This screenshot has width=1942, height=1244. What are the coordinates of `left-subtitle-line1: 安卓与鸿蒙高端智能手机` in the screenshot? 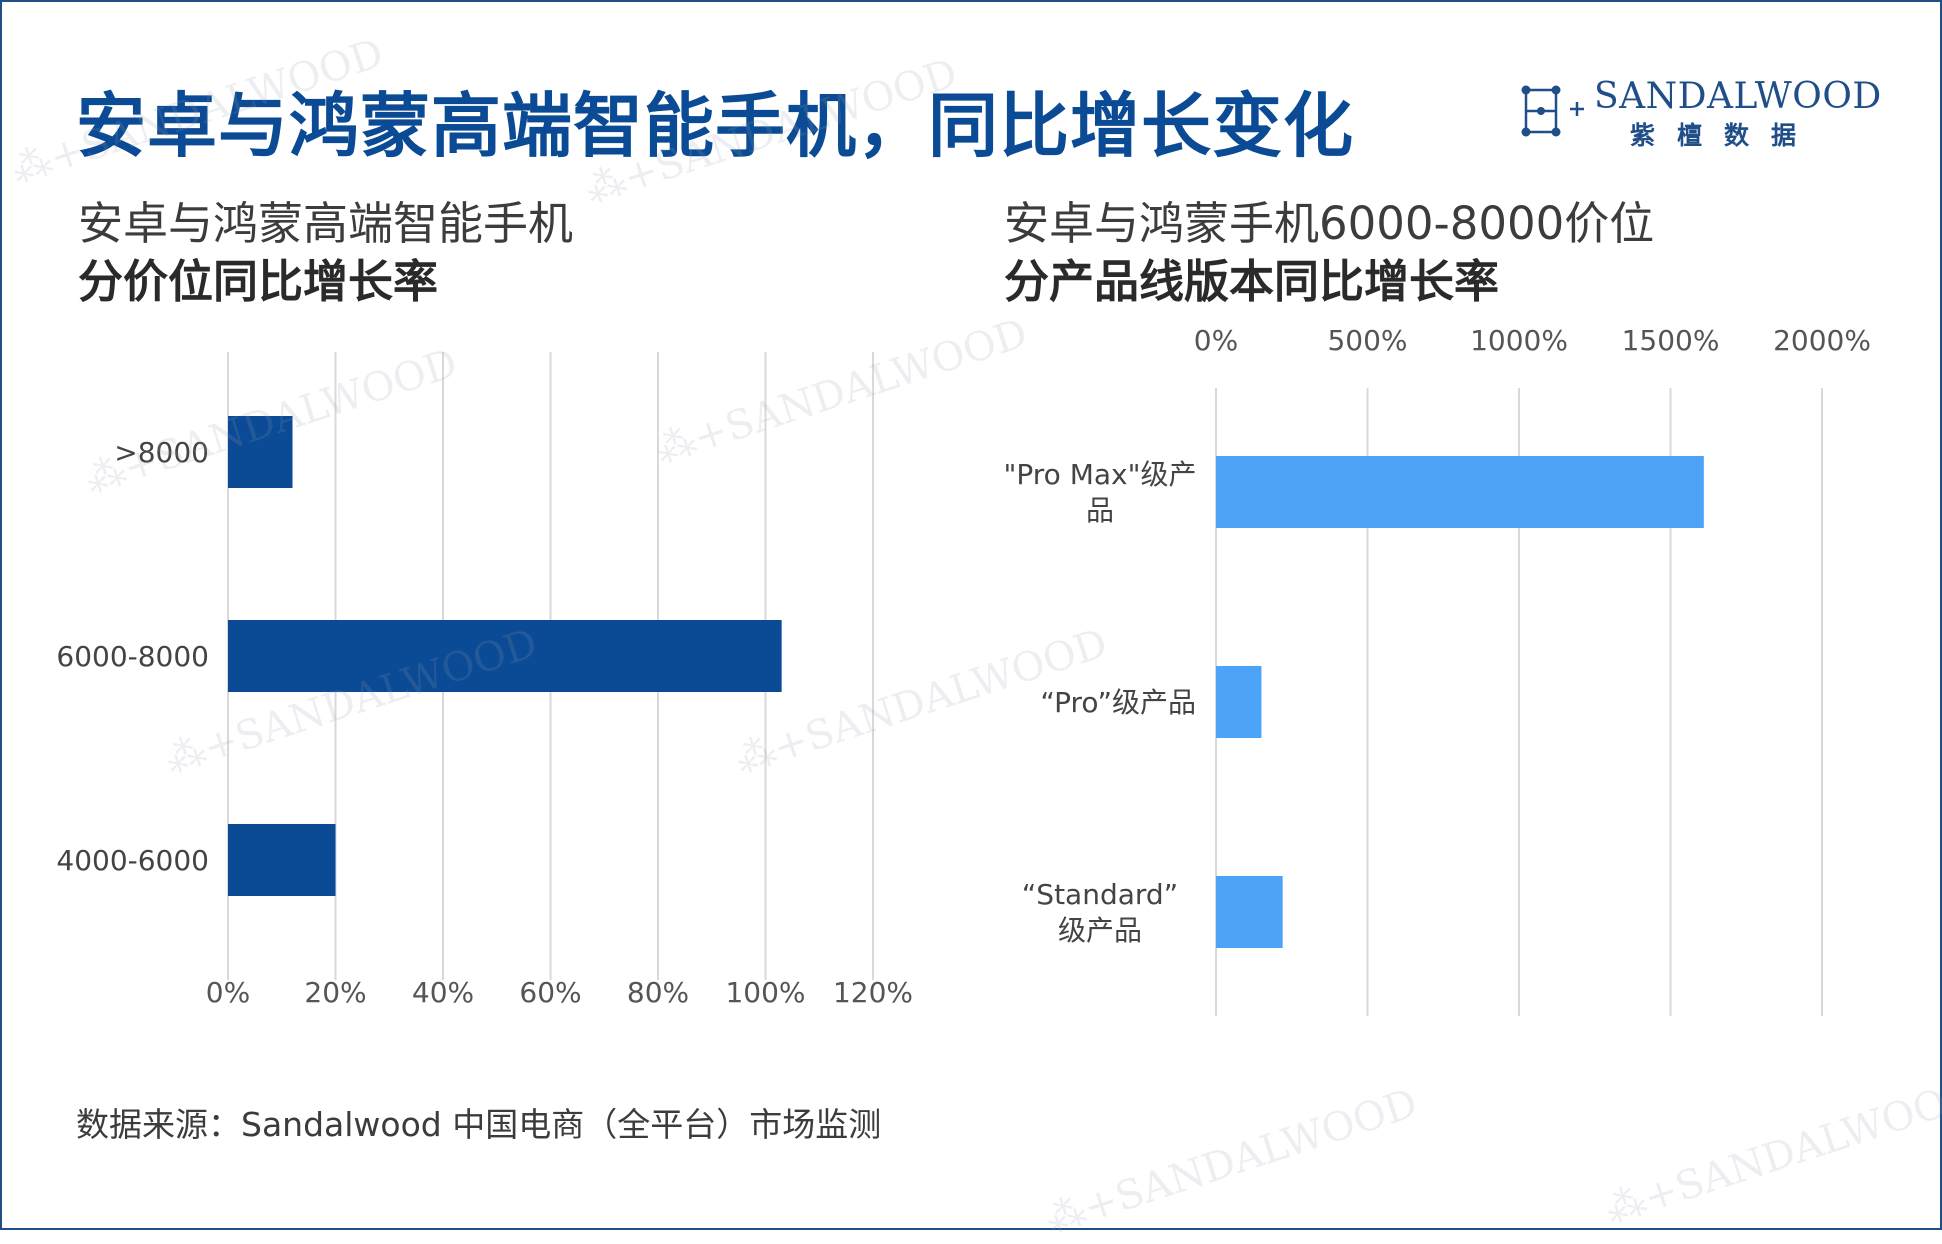 It's located at (326, 223).